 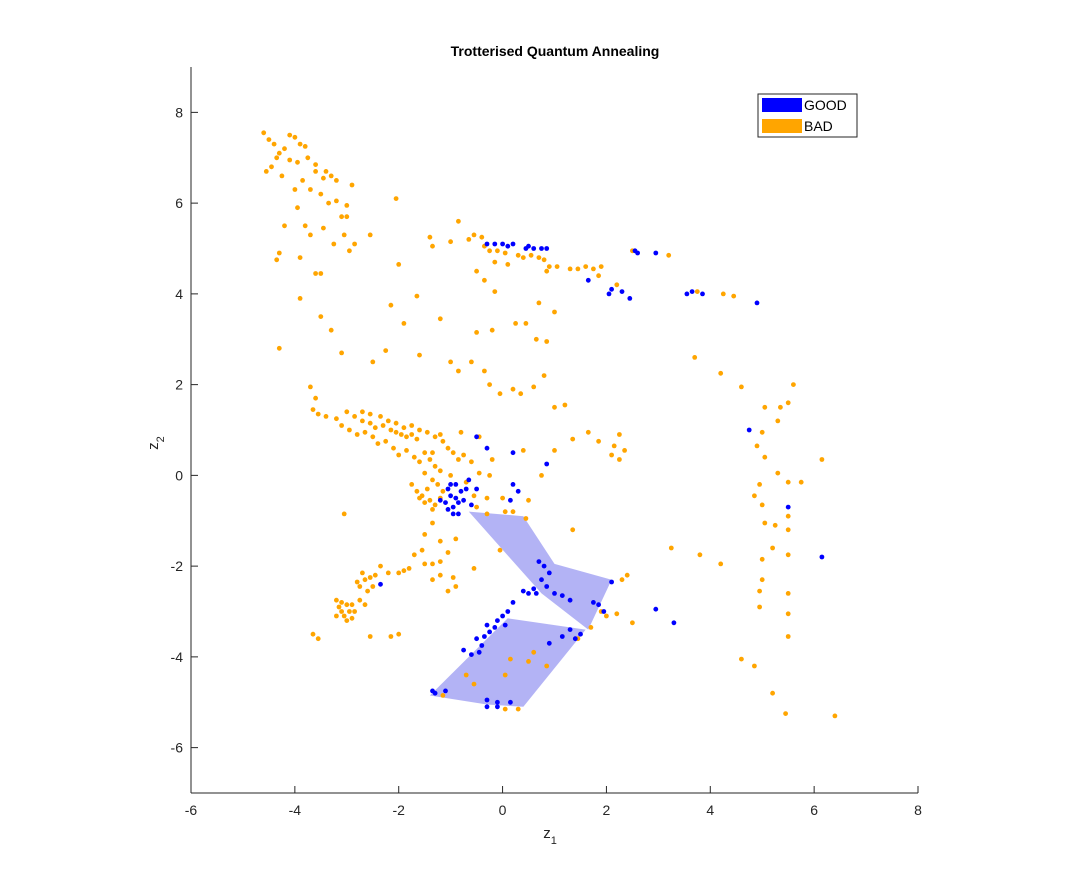 I want to click on y-tick-label: 6, so click(x=179, y=203).